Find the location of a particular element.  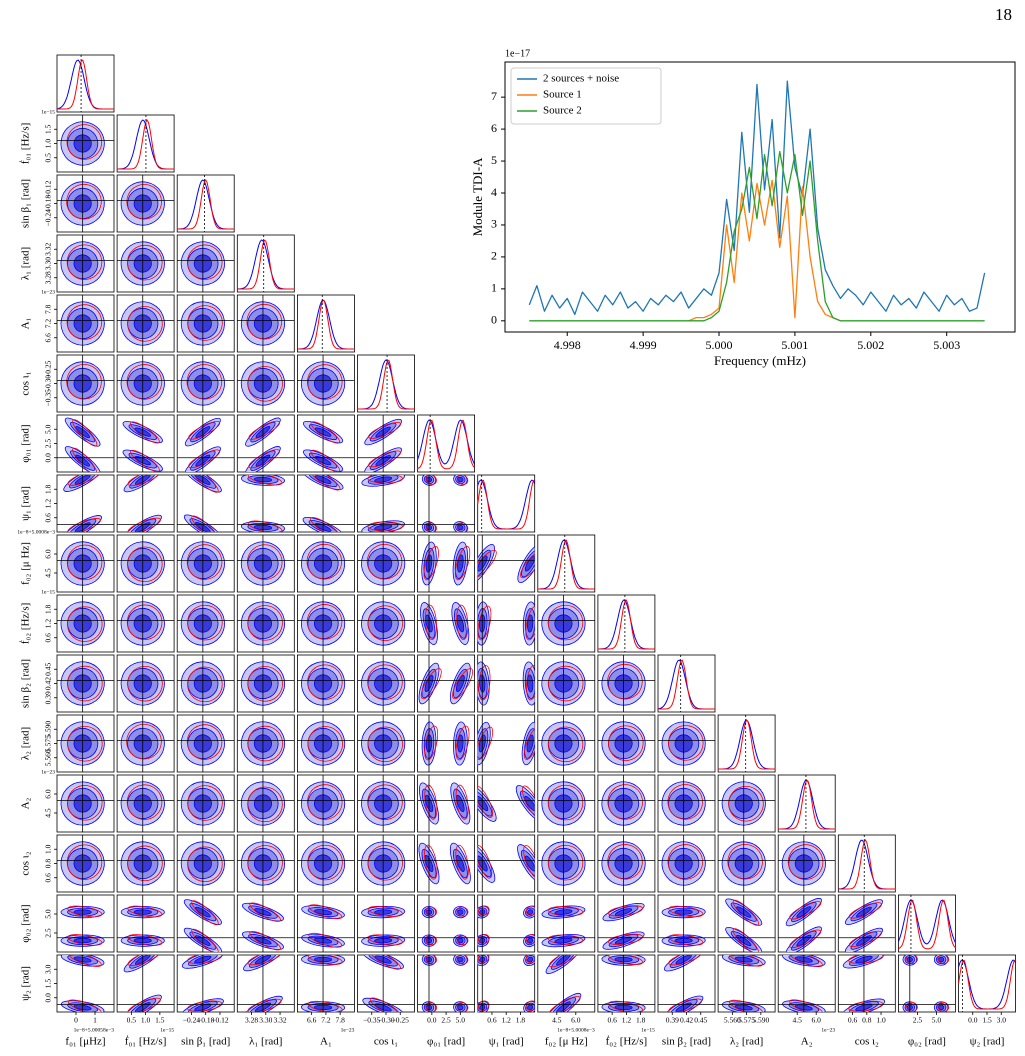

legend-box is located at coordinates (586, 96).